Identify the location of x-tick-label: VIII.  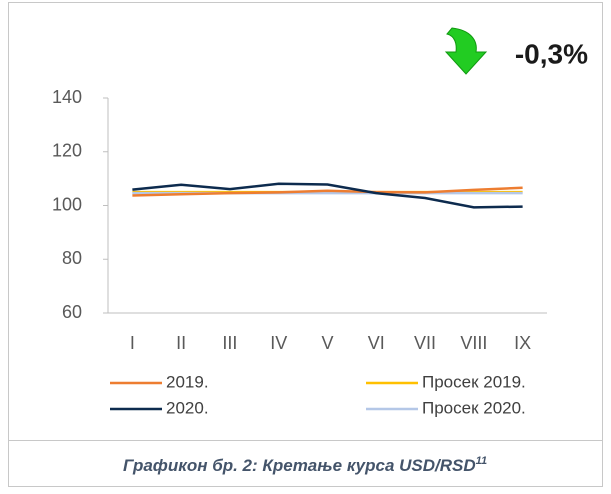
(473, 343).